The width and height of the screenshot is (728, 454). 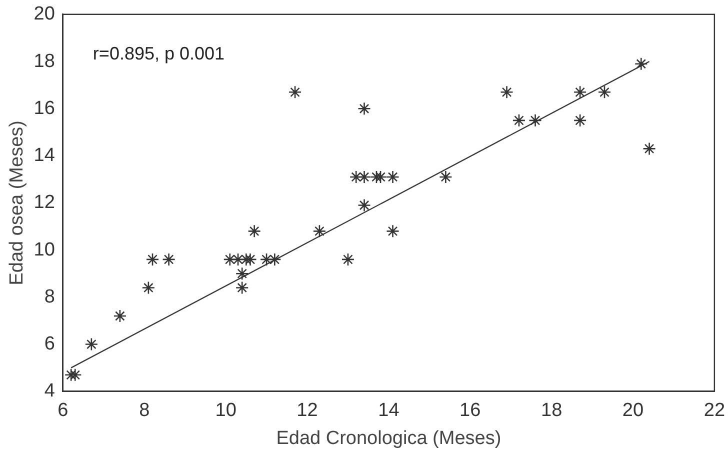 I want to click on annotation: r=0.895, p 0.001, so click(x=158, y=53).